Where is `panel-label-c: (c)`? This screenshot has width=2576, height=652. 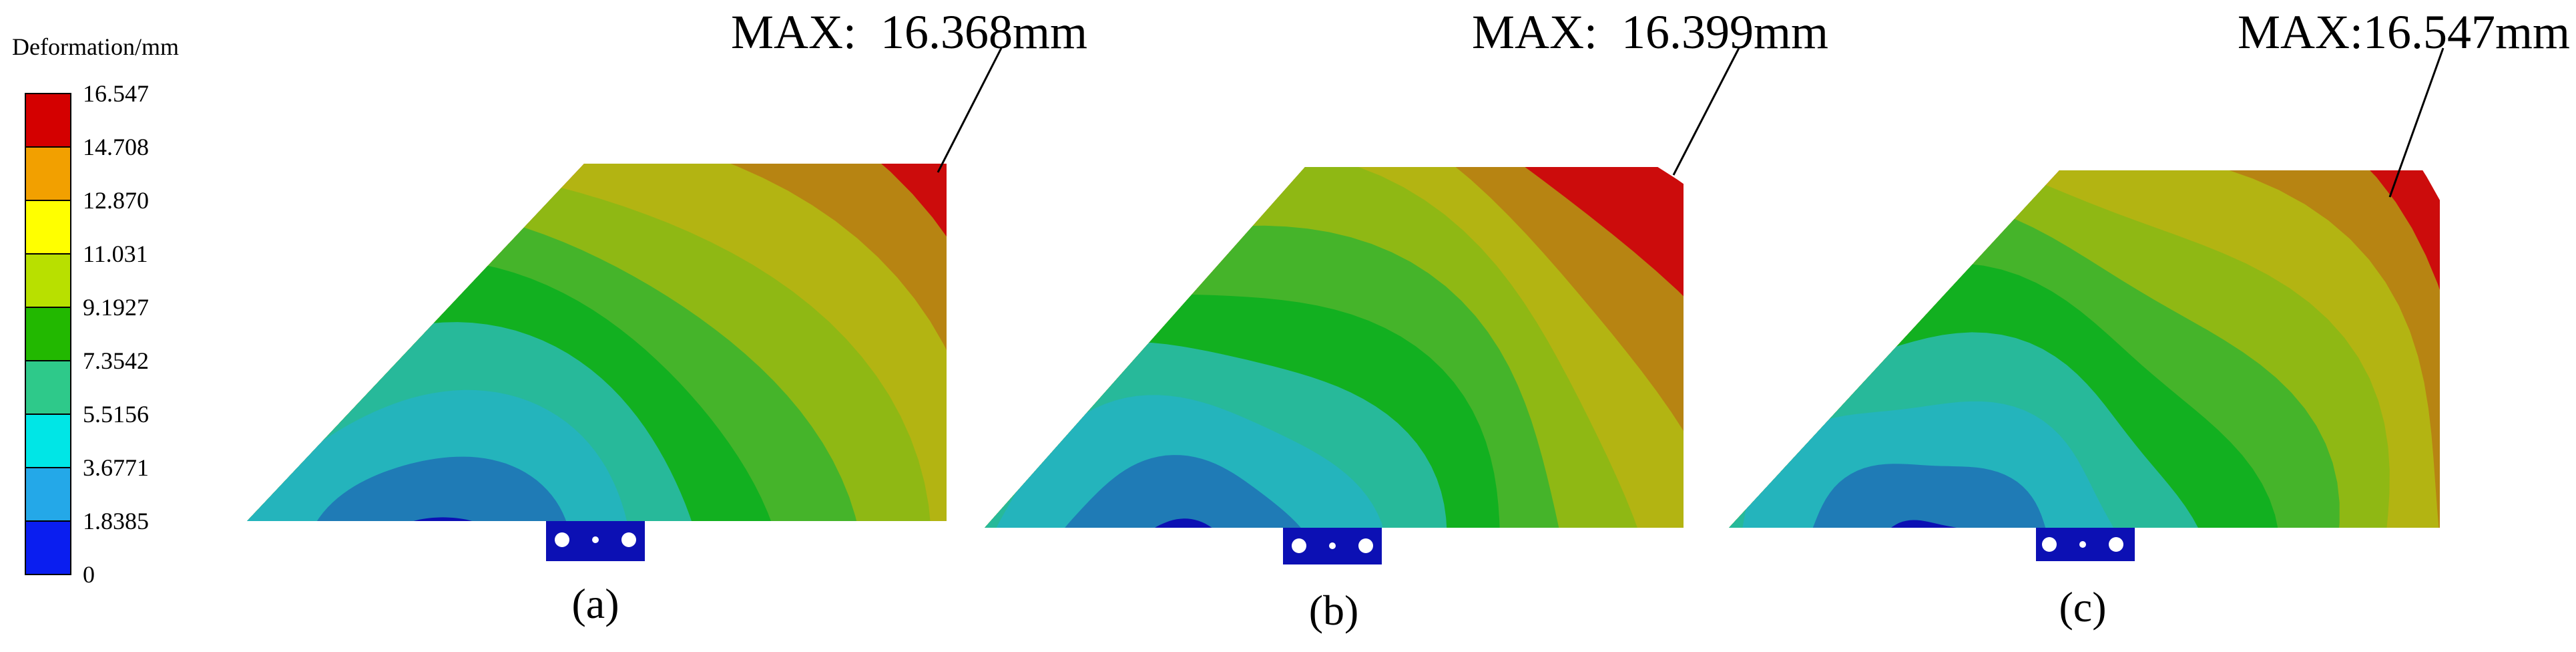
panel-label-c: (c) is located at coordinates (2082, 607).